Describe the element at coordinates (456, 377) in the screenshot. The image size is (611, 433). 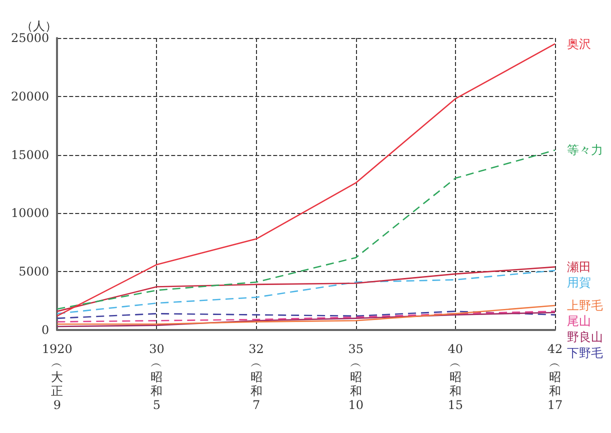
I see `x-tick-label: 40︵昭和15` at that location.